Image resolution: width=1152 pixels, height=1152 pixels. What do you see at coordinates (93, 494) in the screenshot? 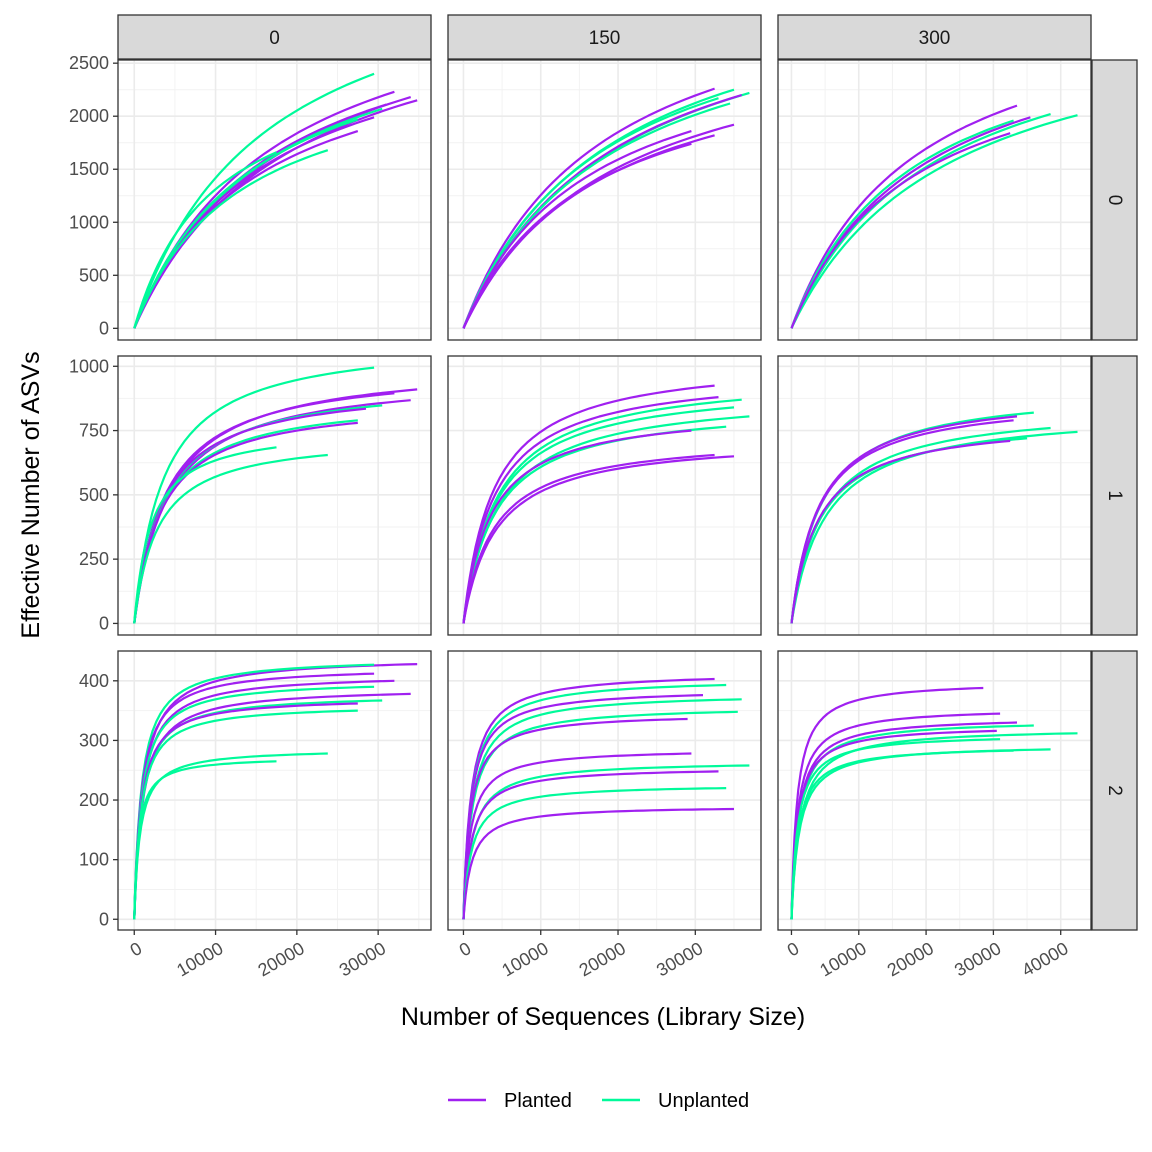
I see `y-axis-row-1: 0 250 500 750 1000` at bounding box center [93, 494].